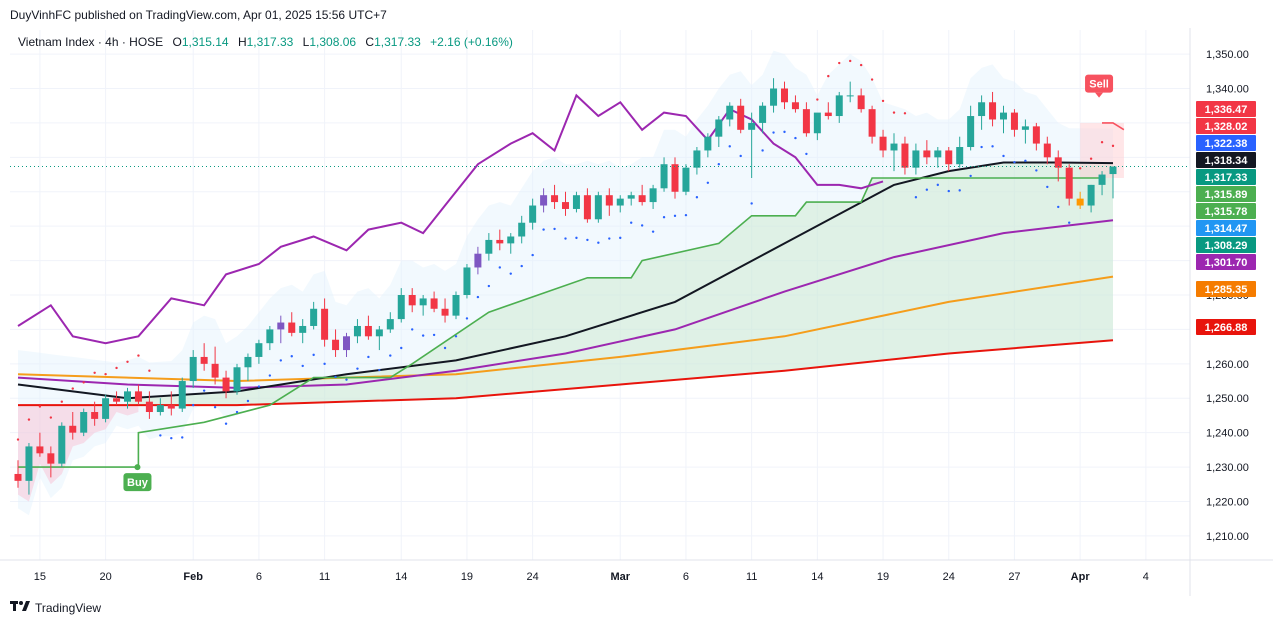 This screenshot has width=1273, height=626. Describe the element at coordinates (137, 482) in the screenshot. I see `buy-signal` at that location.